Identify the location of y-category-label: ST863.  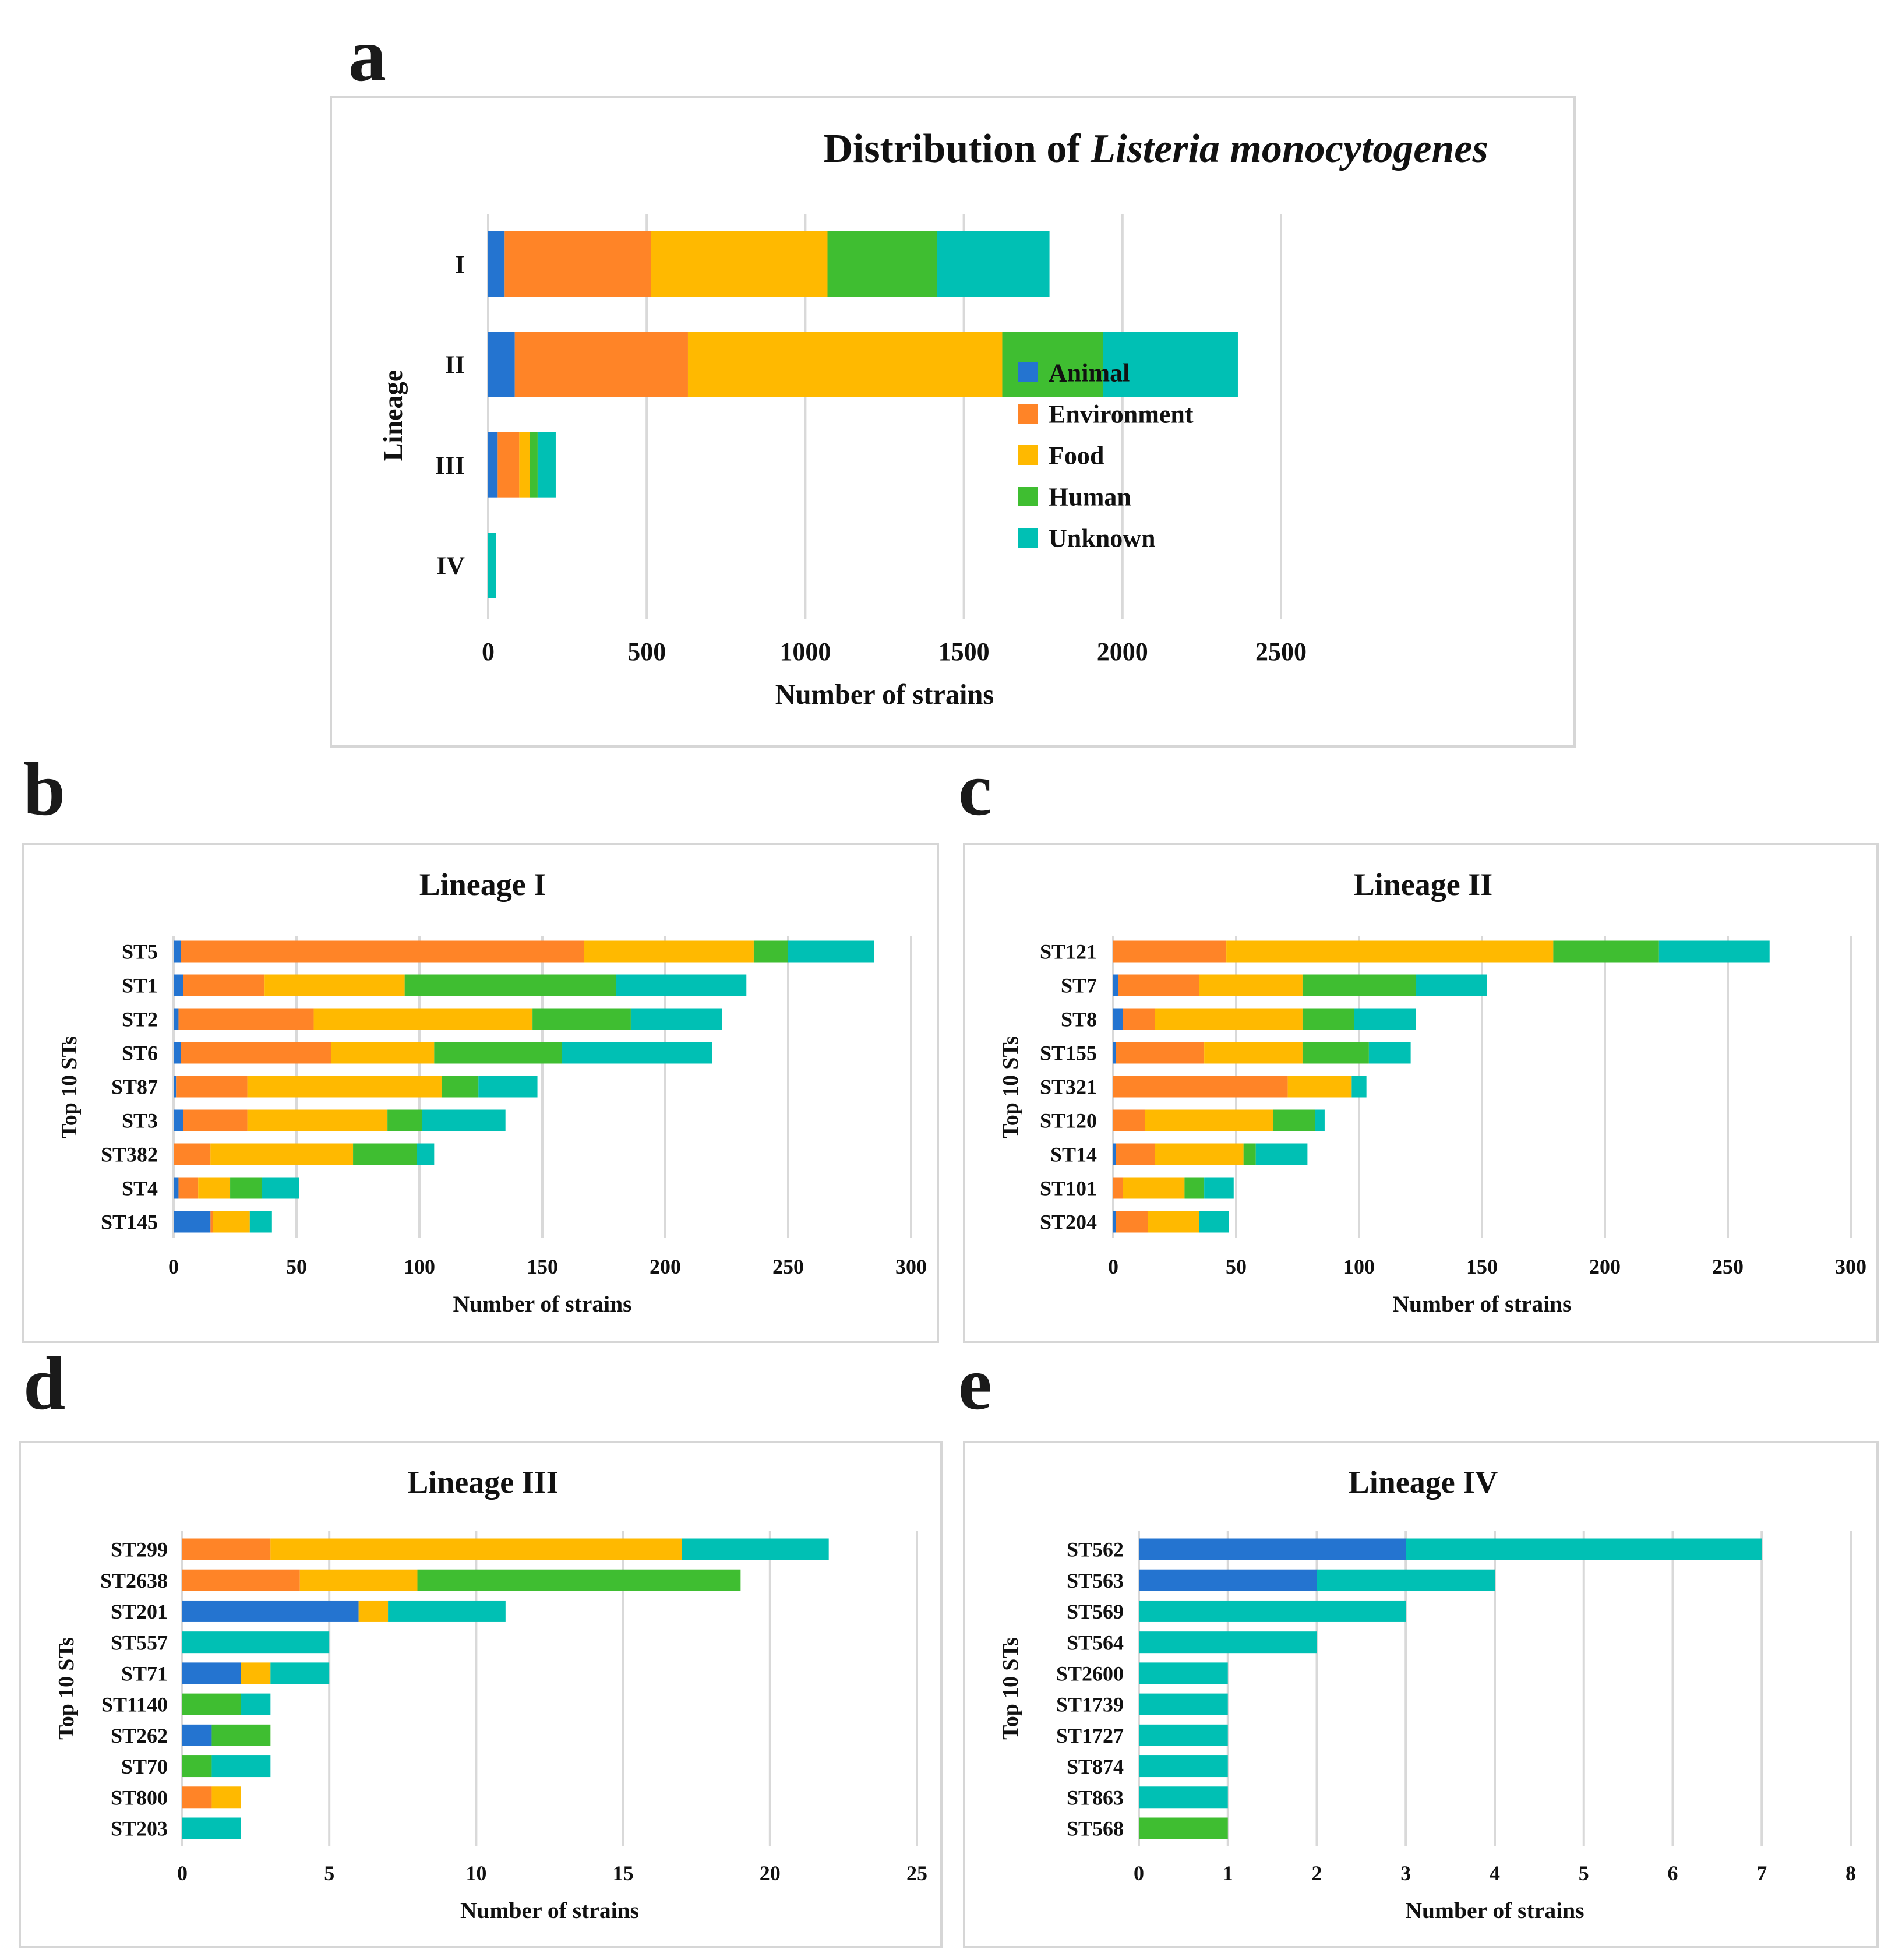
(1095, 1797).